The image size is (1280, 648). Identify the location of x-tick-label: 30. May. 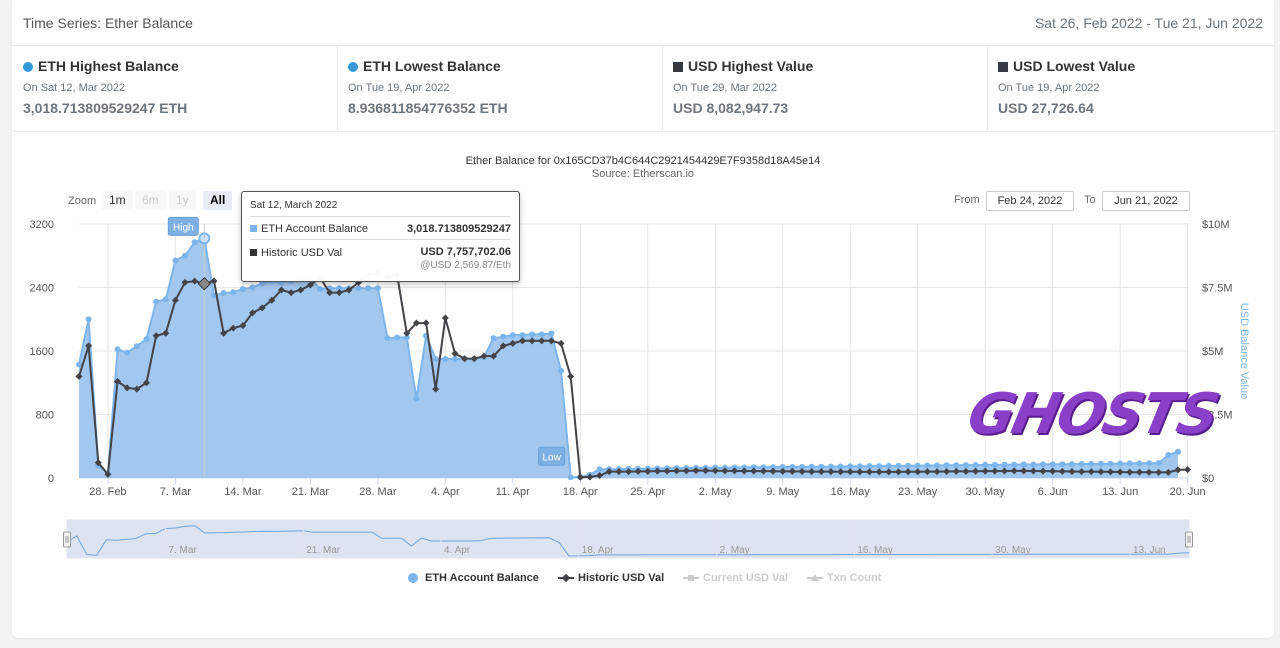
(986, 492).